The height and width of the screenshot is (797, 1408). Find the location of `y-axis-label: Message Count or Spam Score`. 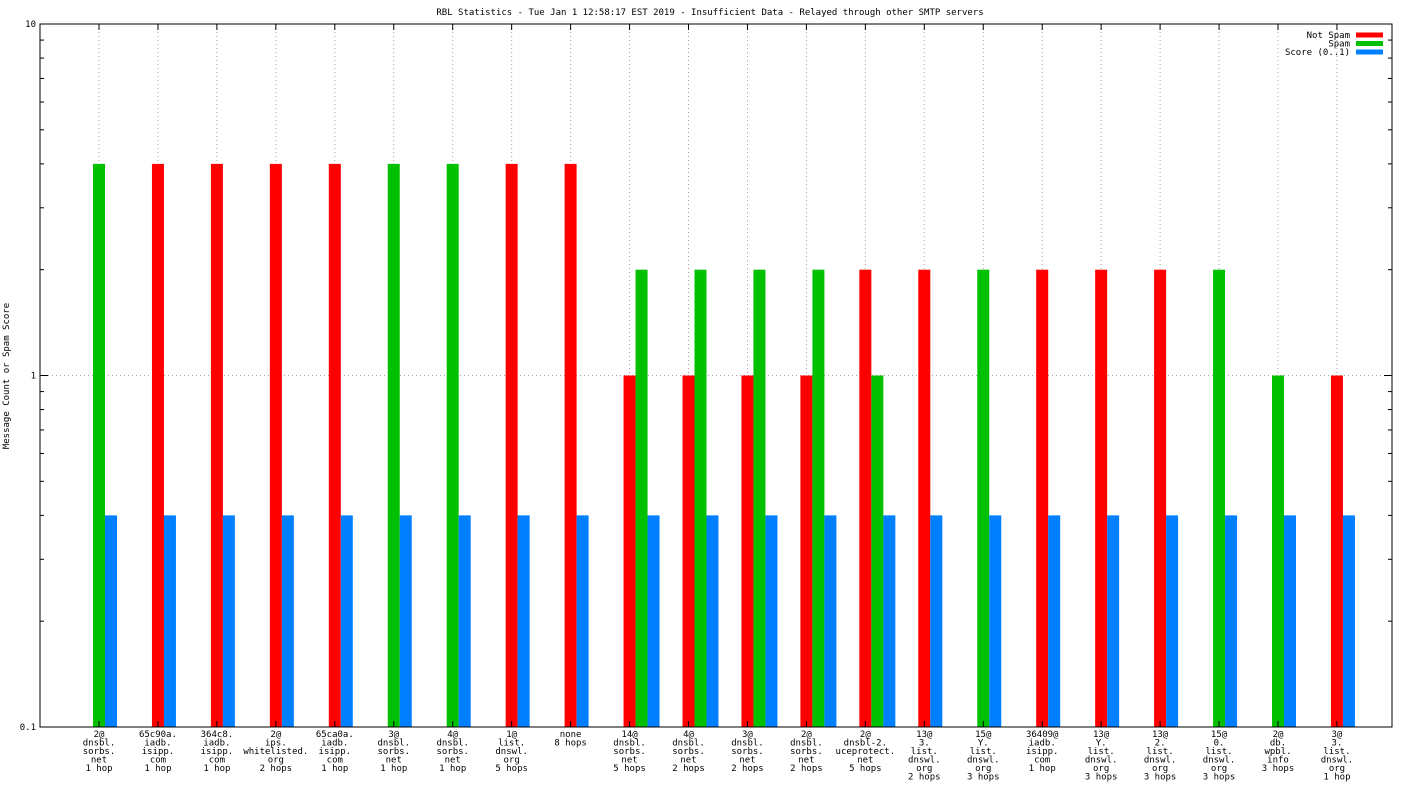

y-axis-label: Message Count or Spam Score is located at coordinates (7, 376).